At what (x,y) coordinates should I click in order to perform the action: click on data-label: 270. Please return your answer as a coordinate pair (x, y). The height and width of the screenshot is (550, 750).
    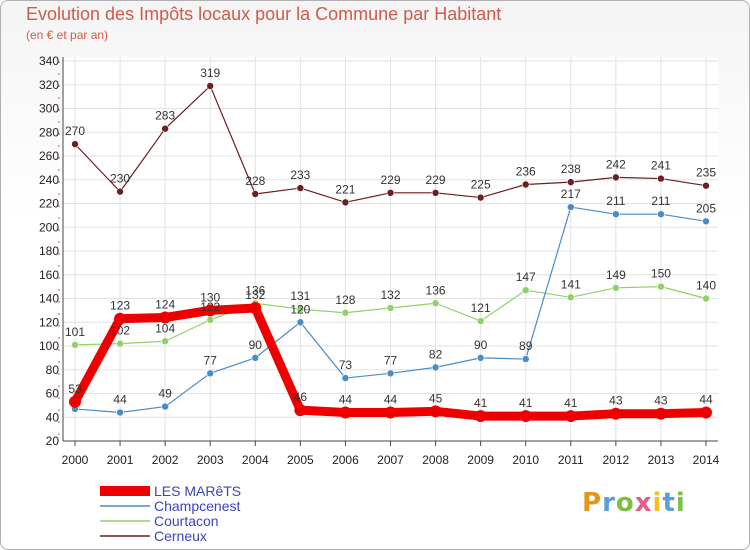
    Looking at the image, I should click on (75, 131).